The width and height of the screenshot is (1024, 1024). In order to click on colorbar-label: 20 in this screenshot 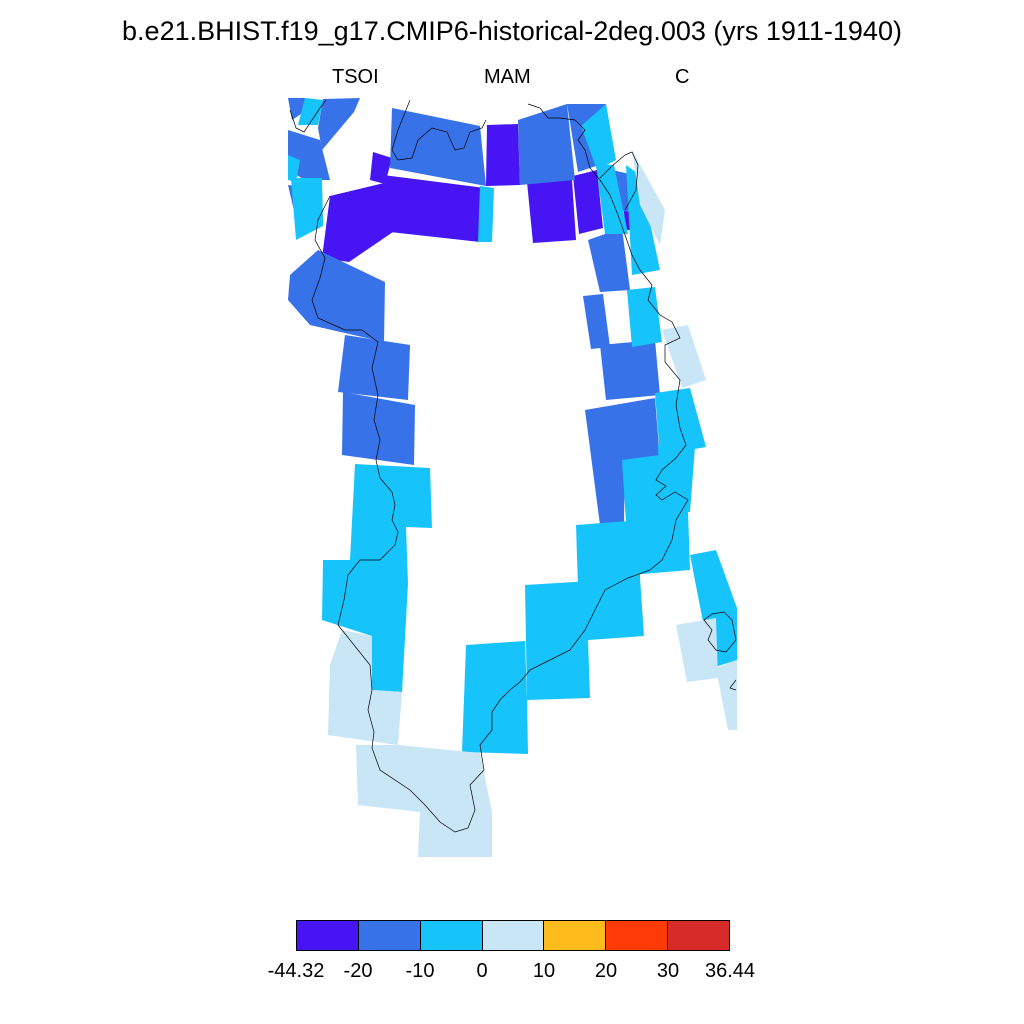, I will do `click(606, 971)`.